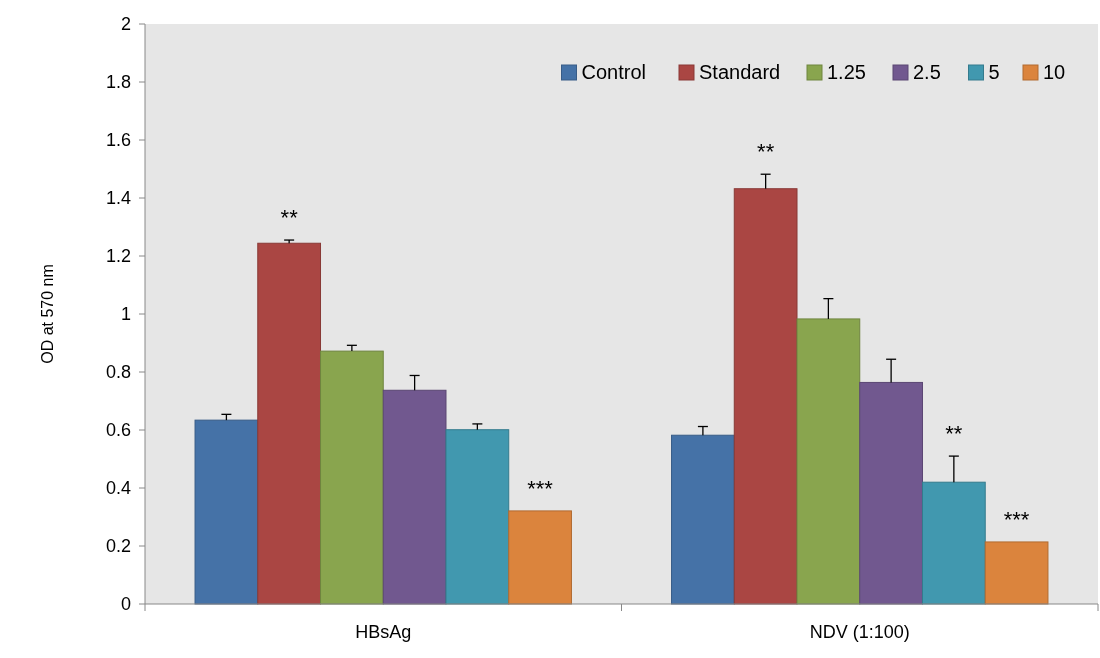  Describe the element at coordinates (125, 24) in the screenshot. I see `y-tick-label: 2` at that location.